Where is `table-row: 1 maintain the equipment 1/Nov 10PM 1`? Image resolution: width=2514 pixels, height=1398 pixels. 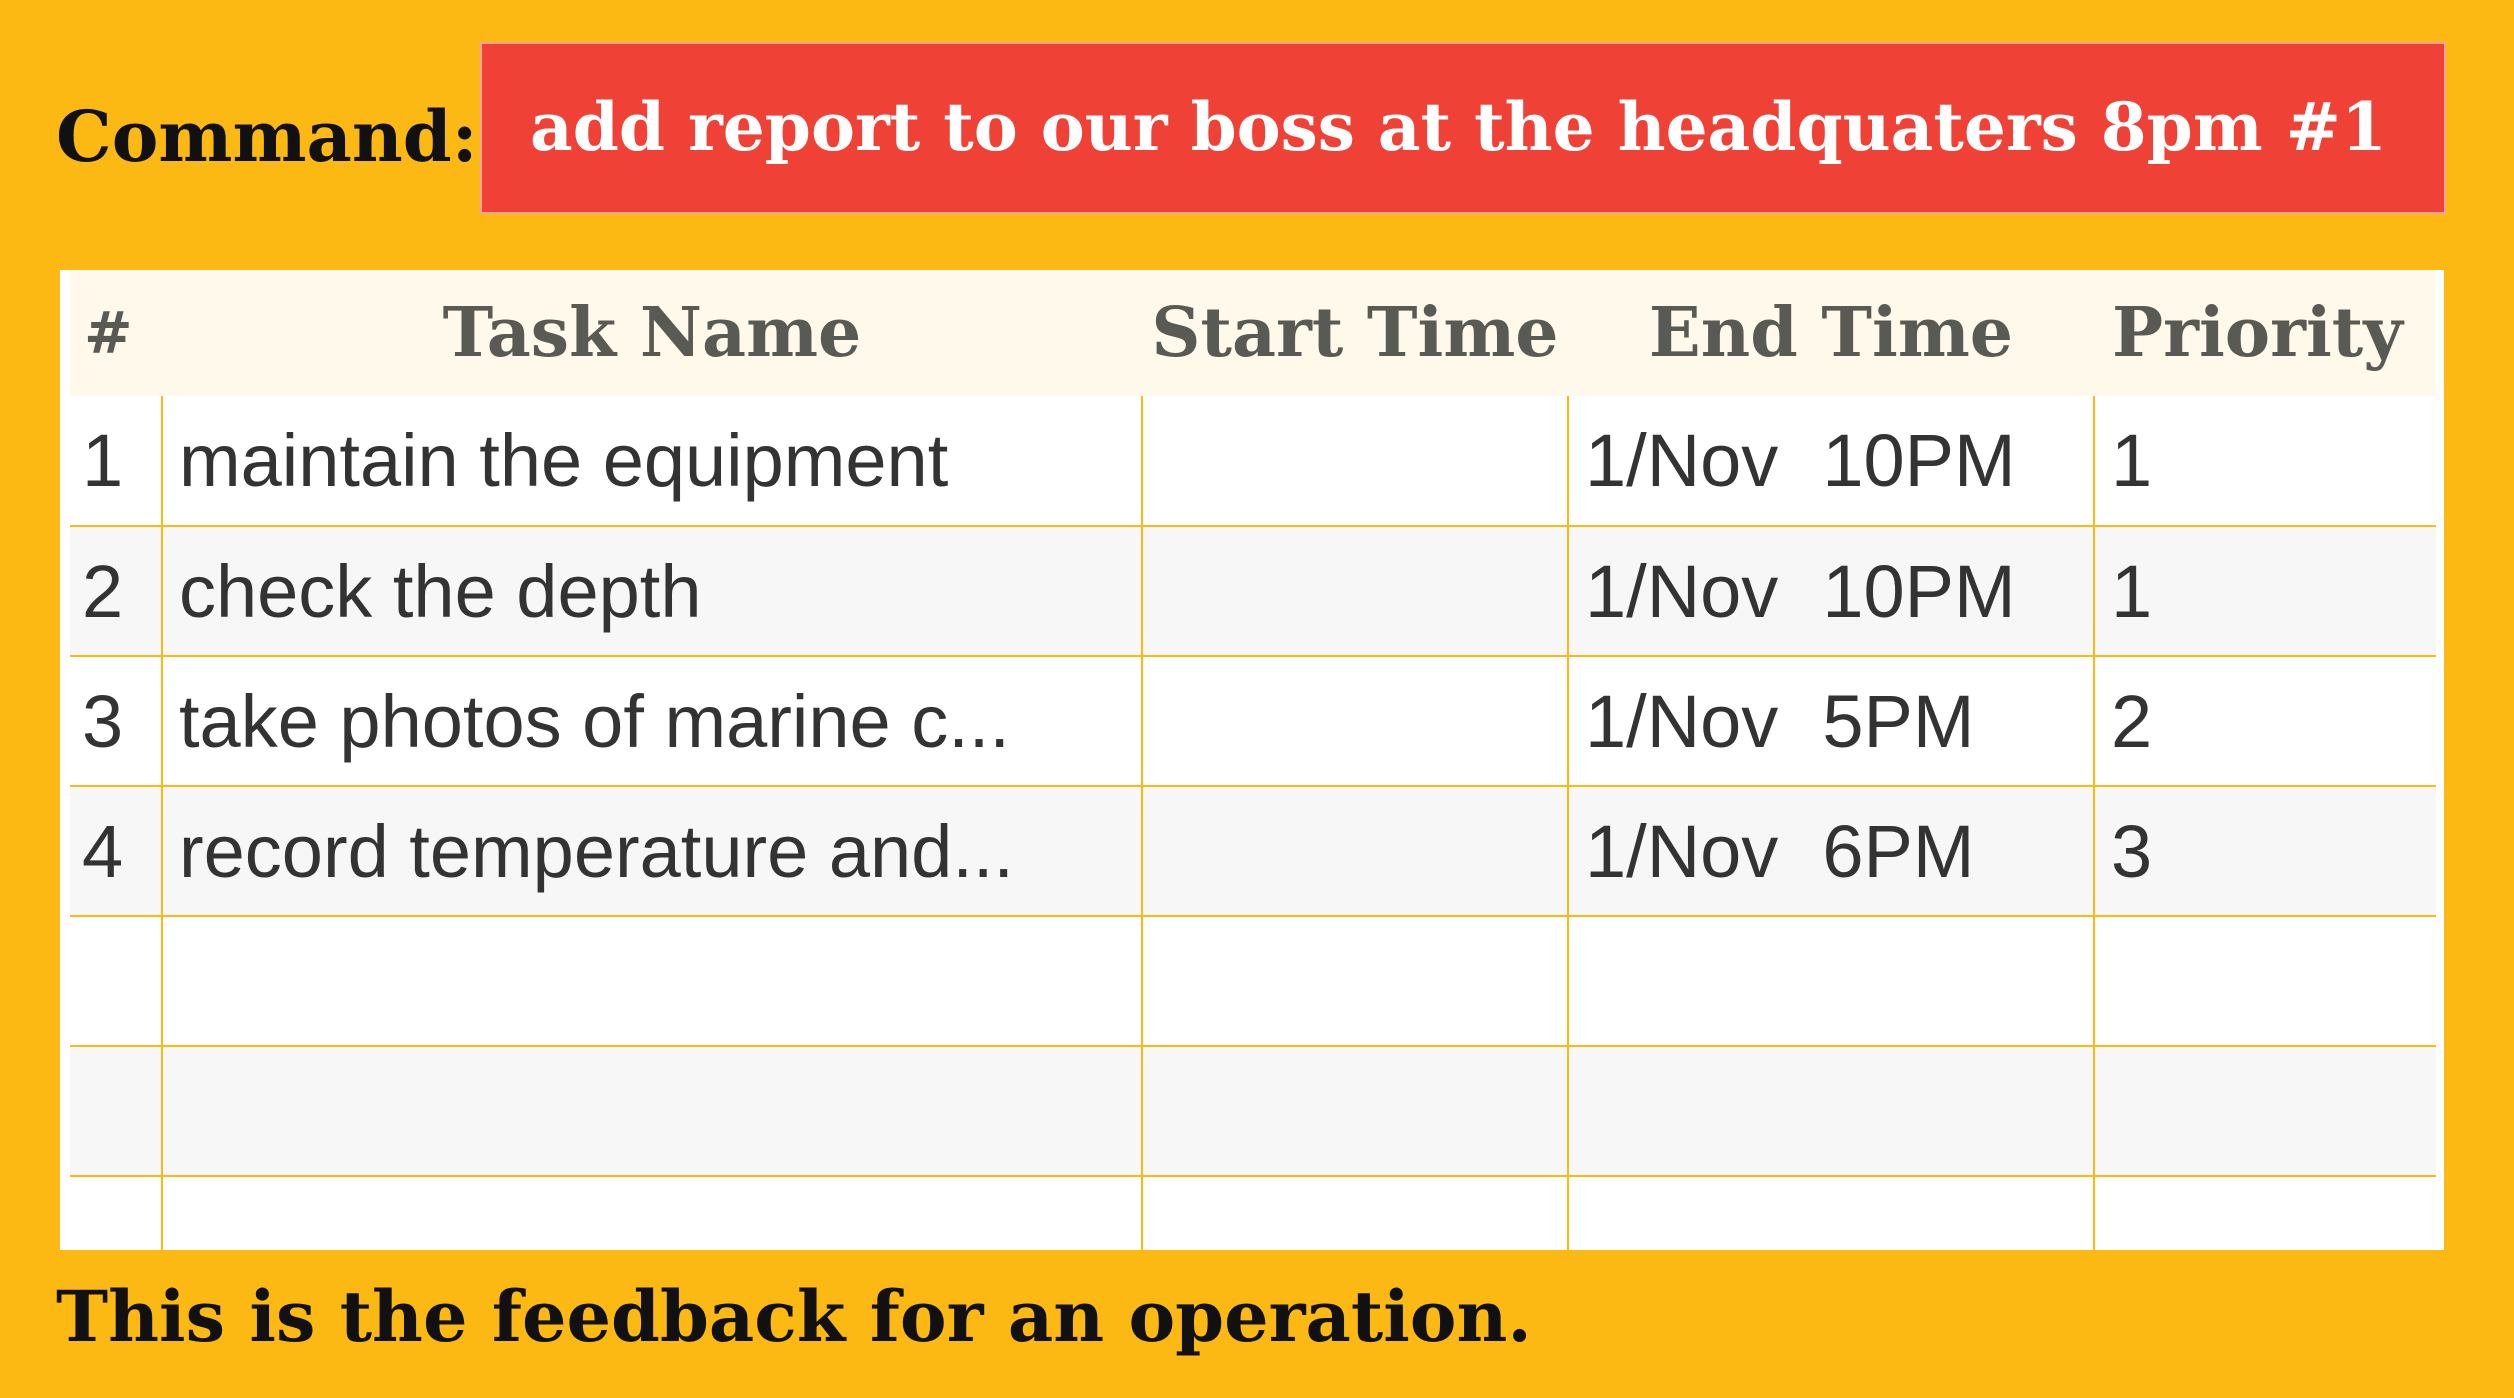
table-row: 1 maintain the equipment 1/Nov 10PM 1 is located at coordinates (1253, 461).